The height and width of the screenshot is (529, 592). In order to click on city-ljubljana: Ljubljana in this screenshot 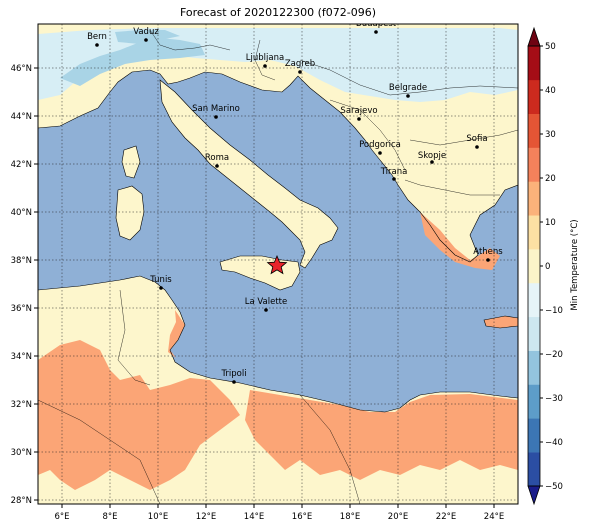, I will do `click(265, 60)`.